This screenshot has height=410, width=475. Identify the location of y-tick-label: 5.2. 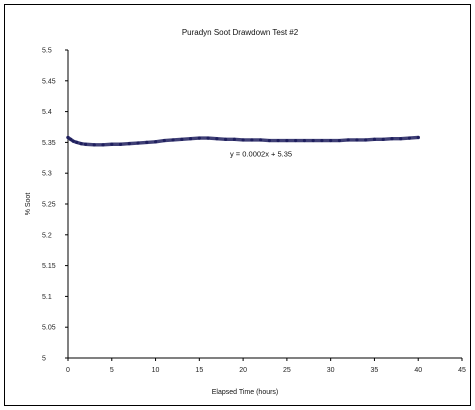
(47, 235).